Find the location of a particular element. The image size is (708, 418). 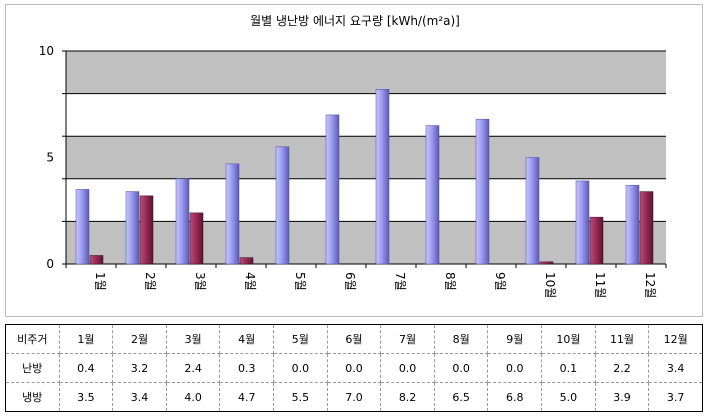

x-category-label: 7월 is located at coordinates (400, 281).